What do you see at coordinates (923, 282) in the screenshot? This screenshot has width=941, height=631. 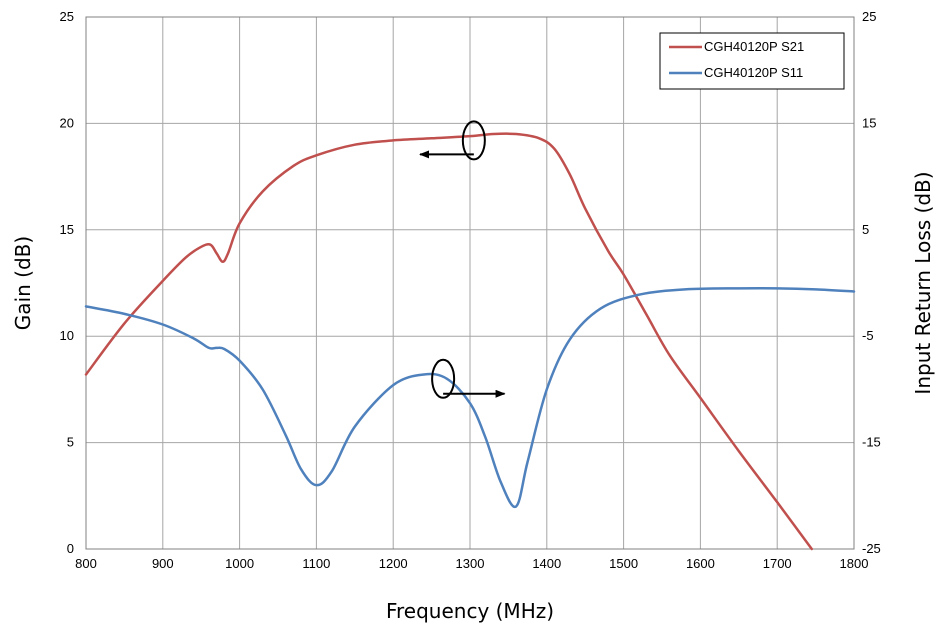 I see `y2-axis-title: Input Return Loss (dB)` at bounding box center [923, 282].